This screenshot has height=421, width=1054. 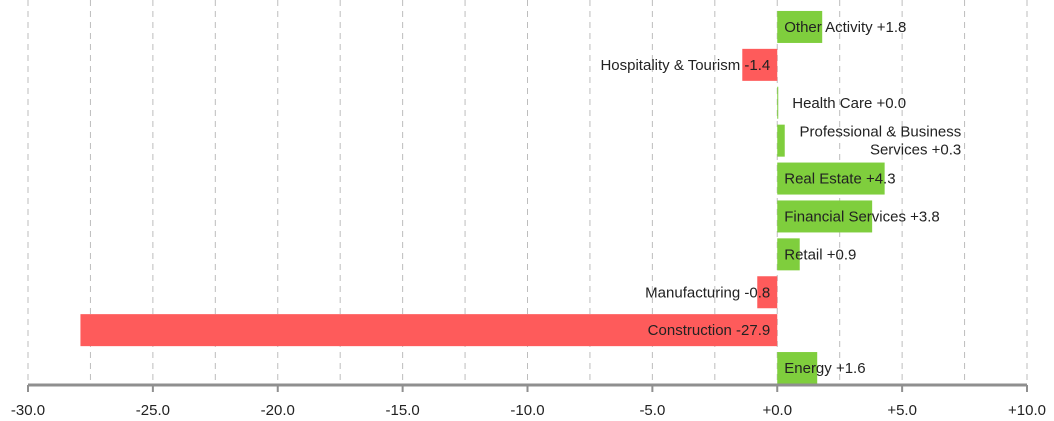 I want to click on bar-label: Retail +0.9, so click(x=820, y=254).